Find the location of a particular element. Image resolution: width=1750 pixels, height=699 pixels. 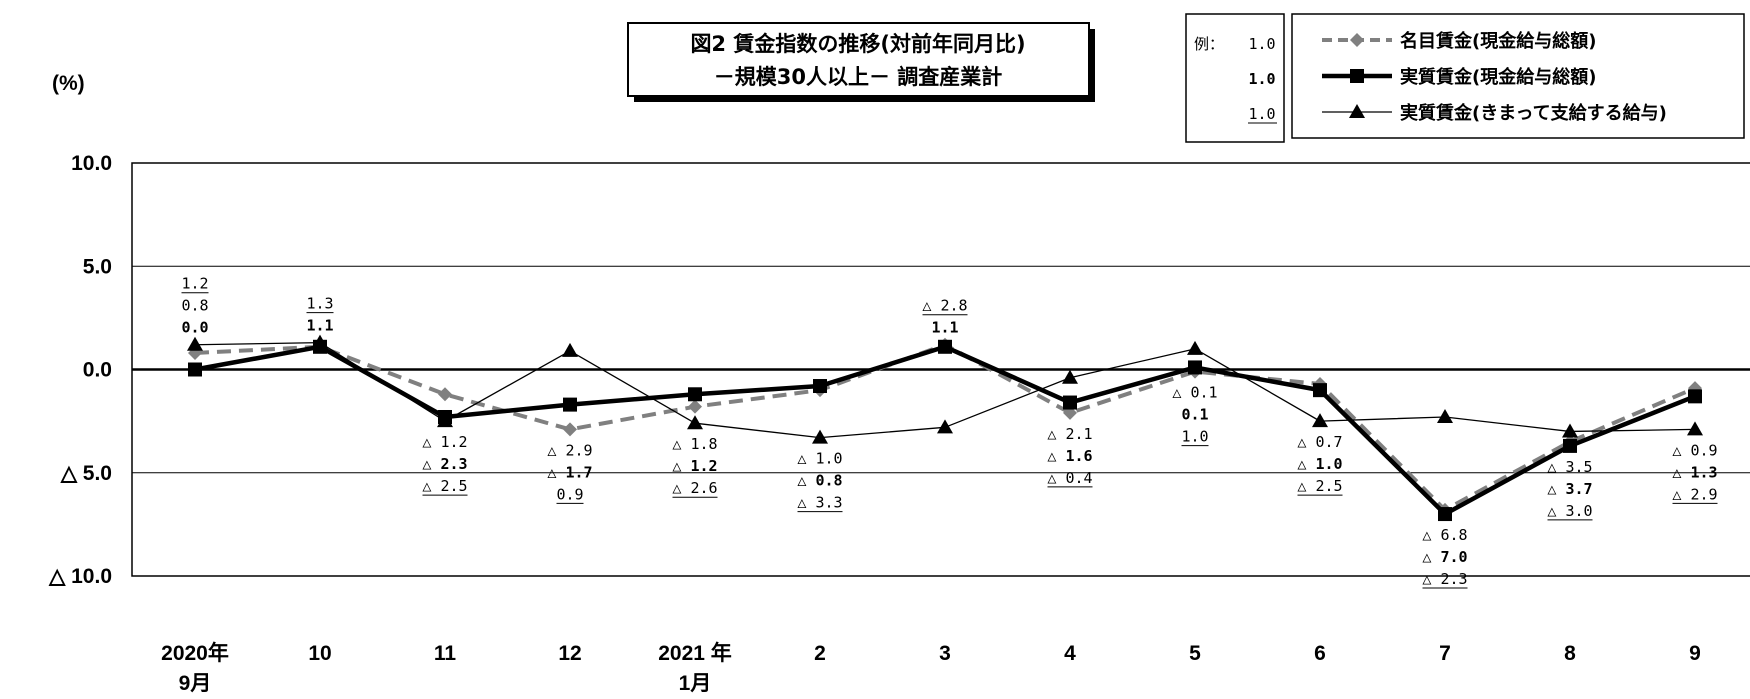

data-label: △ 1.3 is located at coordinates (1694, 472).